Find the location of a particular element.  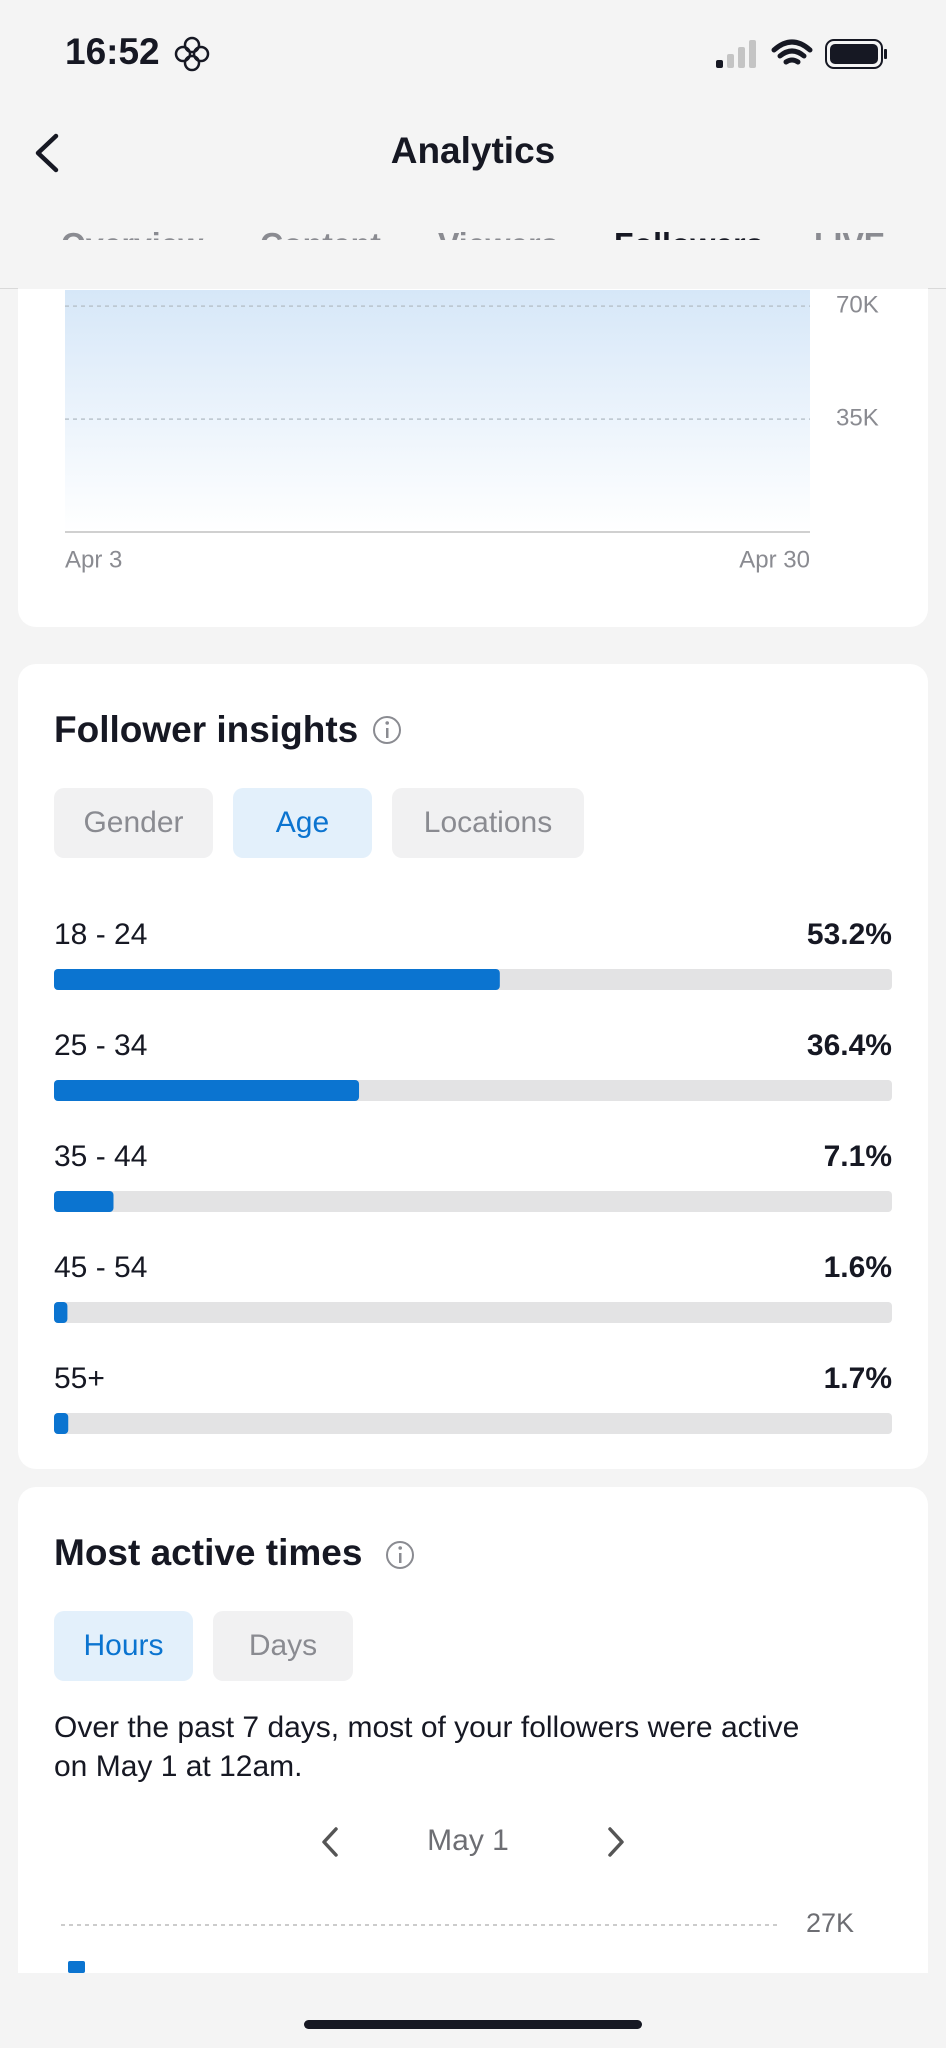

age-label: 45 - 54 is located at coordinates (100, 1267).